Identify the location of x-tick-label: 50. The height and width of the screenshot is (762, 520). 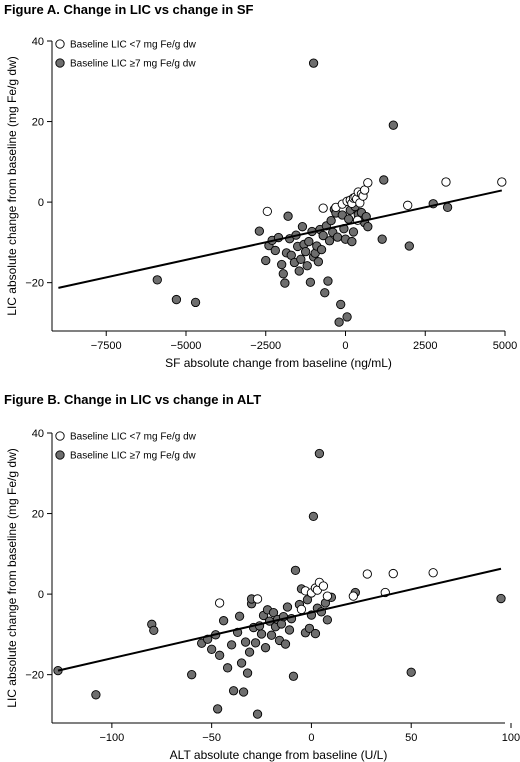
(411, 738).